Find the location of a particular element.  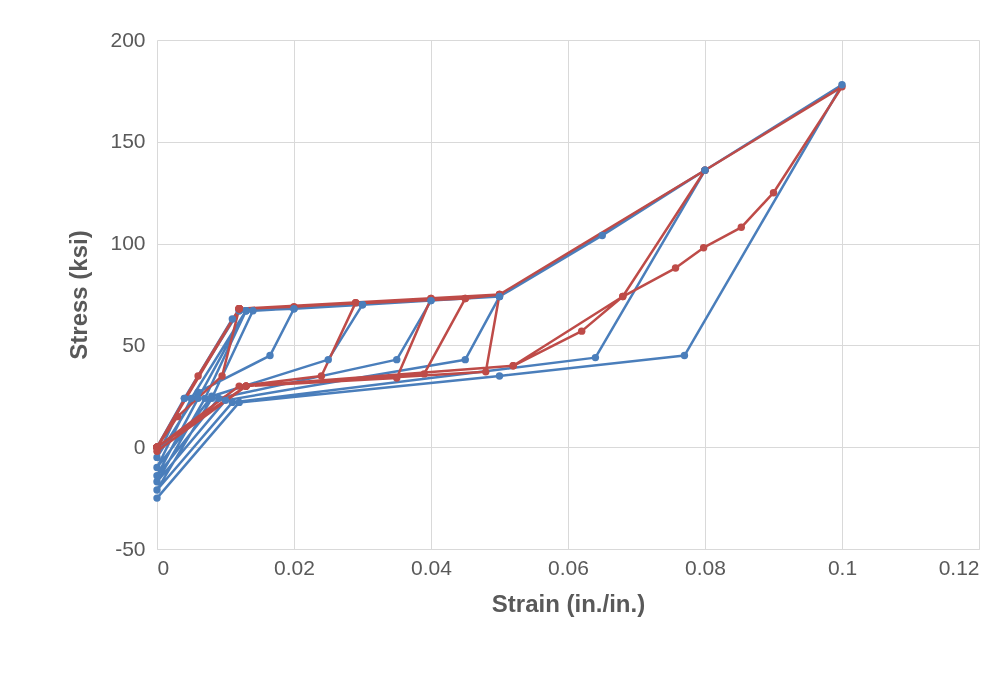

y-tick-label: -50 is located at coordinates (130, 548).